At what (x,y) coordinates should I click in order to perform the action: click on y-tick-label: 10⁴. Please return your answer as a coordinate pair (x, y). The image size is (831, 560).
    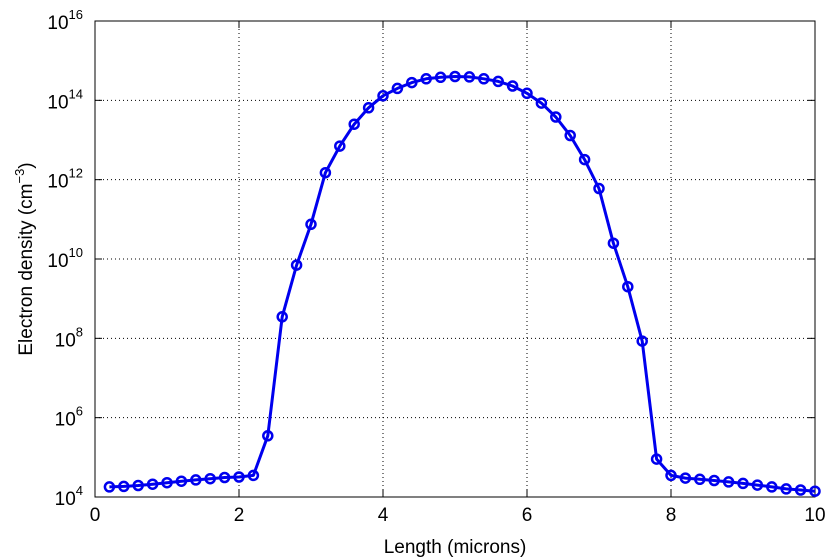
    Looking at the image, I should click on (69, 496).